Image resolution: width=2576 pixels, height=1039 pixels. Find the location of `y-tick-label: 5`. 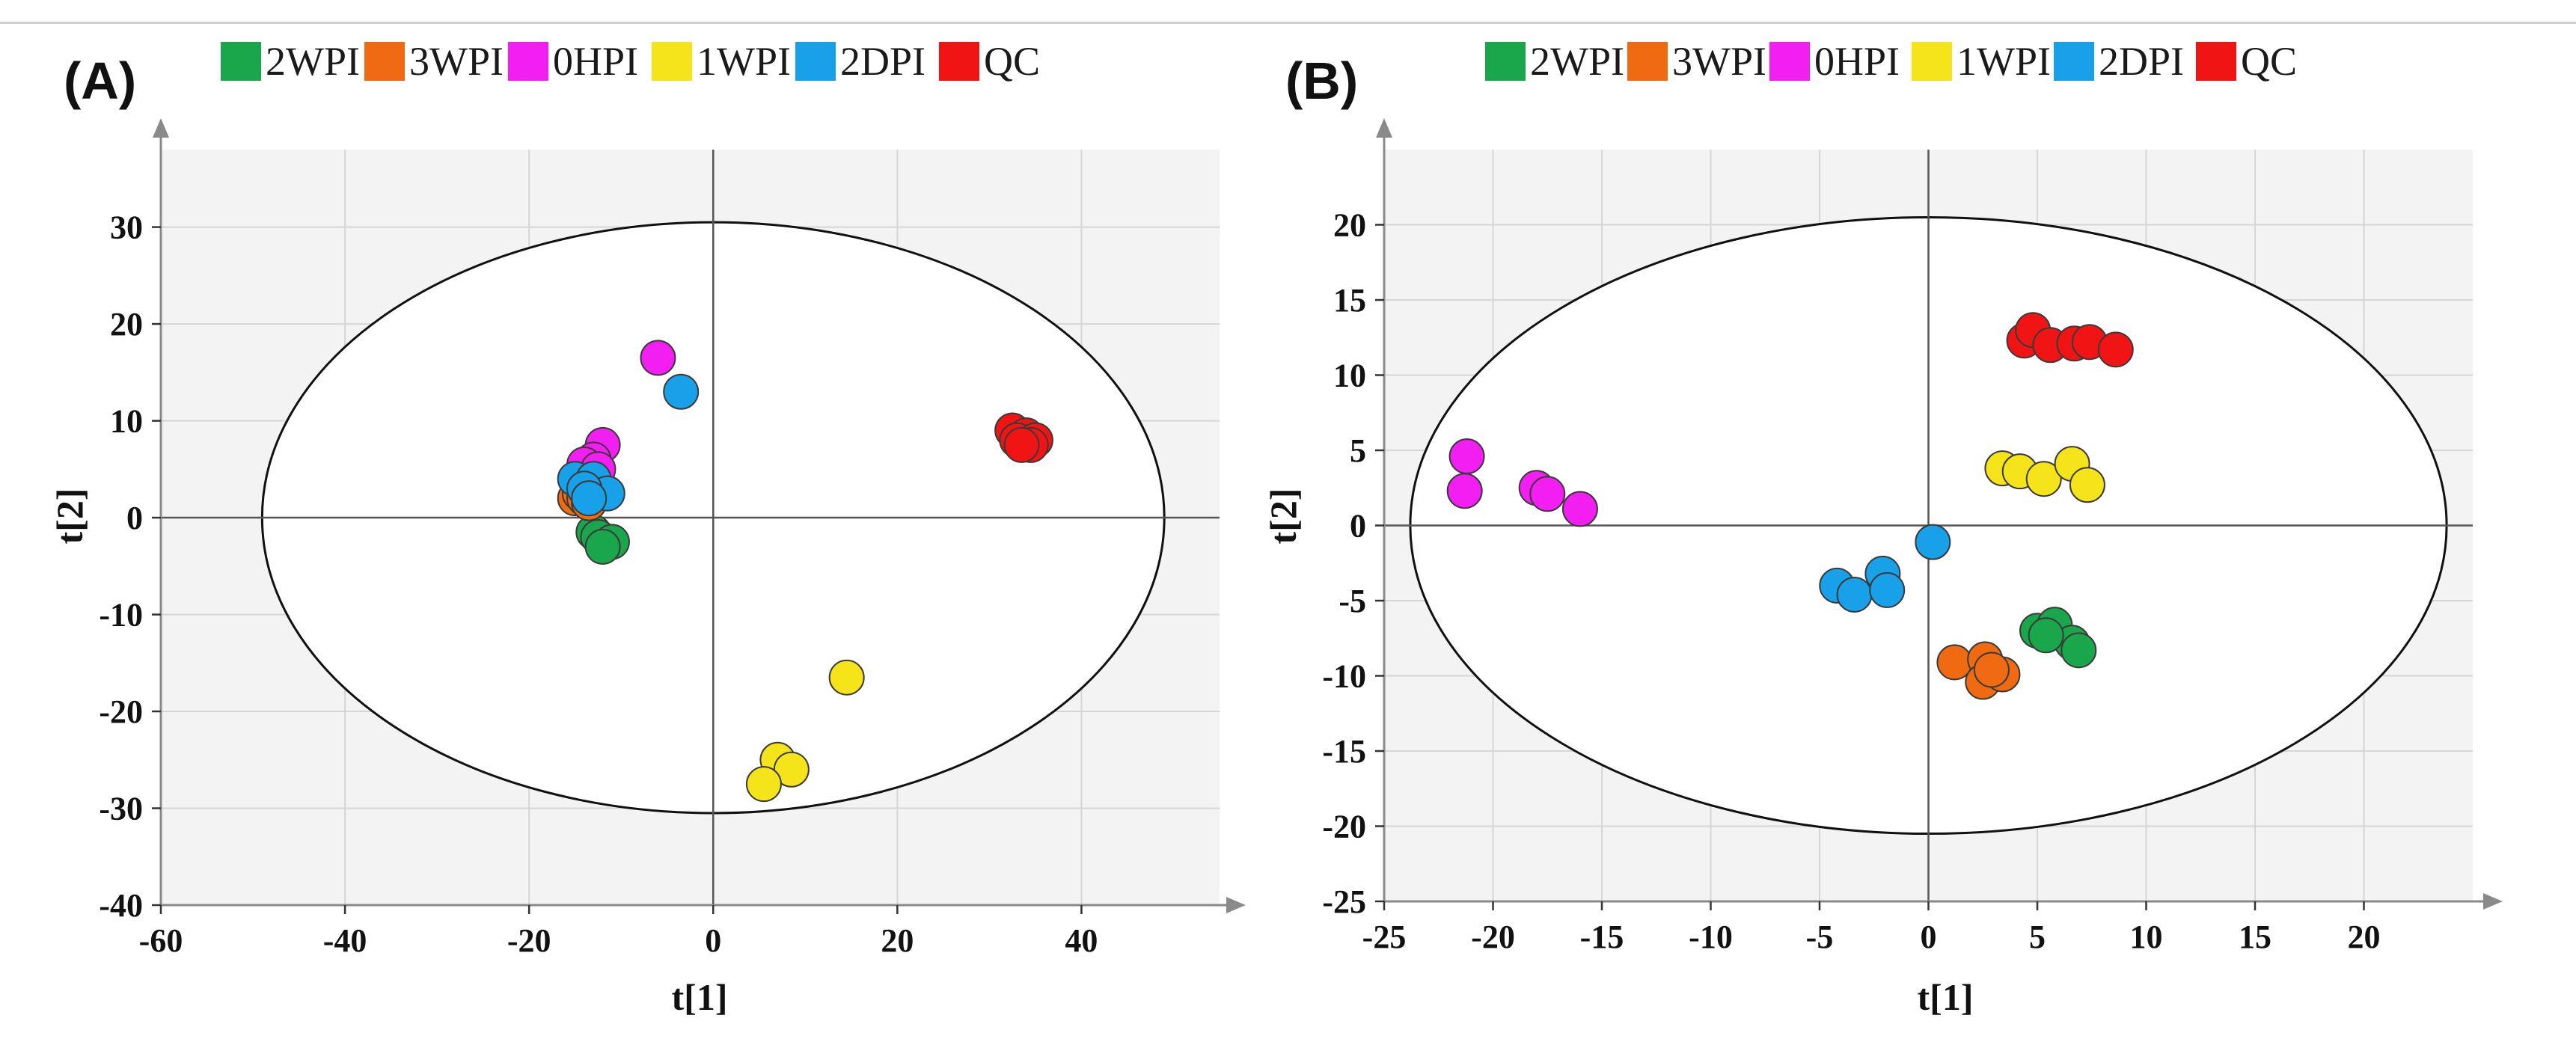

y-tick-label: 5 is located at coordinates (1358, 451).